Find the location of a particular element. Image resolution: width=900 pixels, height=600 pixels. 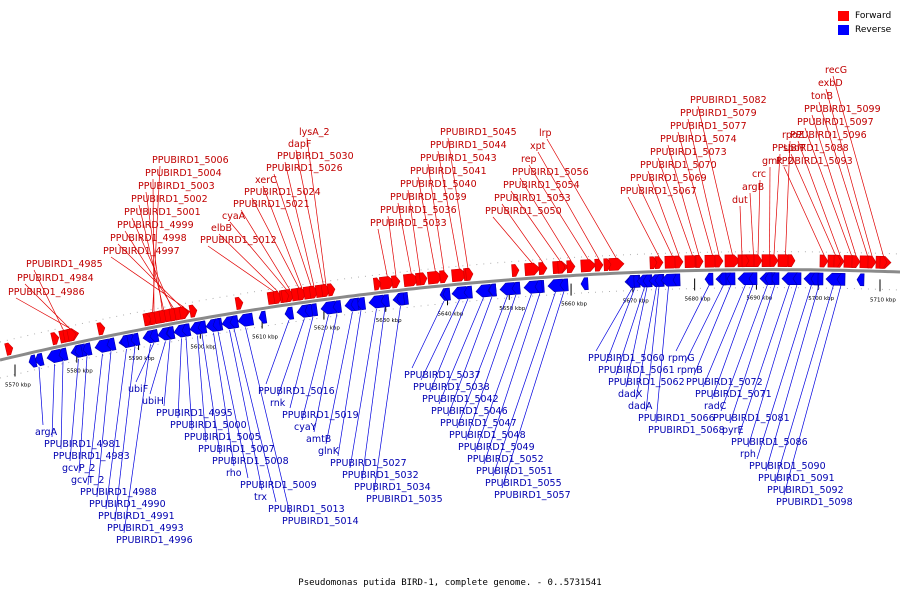

forward-gene-label: PPUBIRD1_5050 is located at coordinates (523, 211).